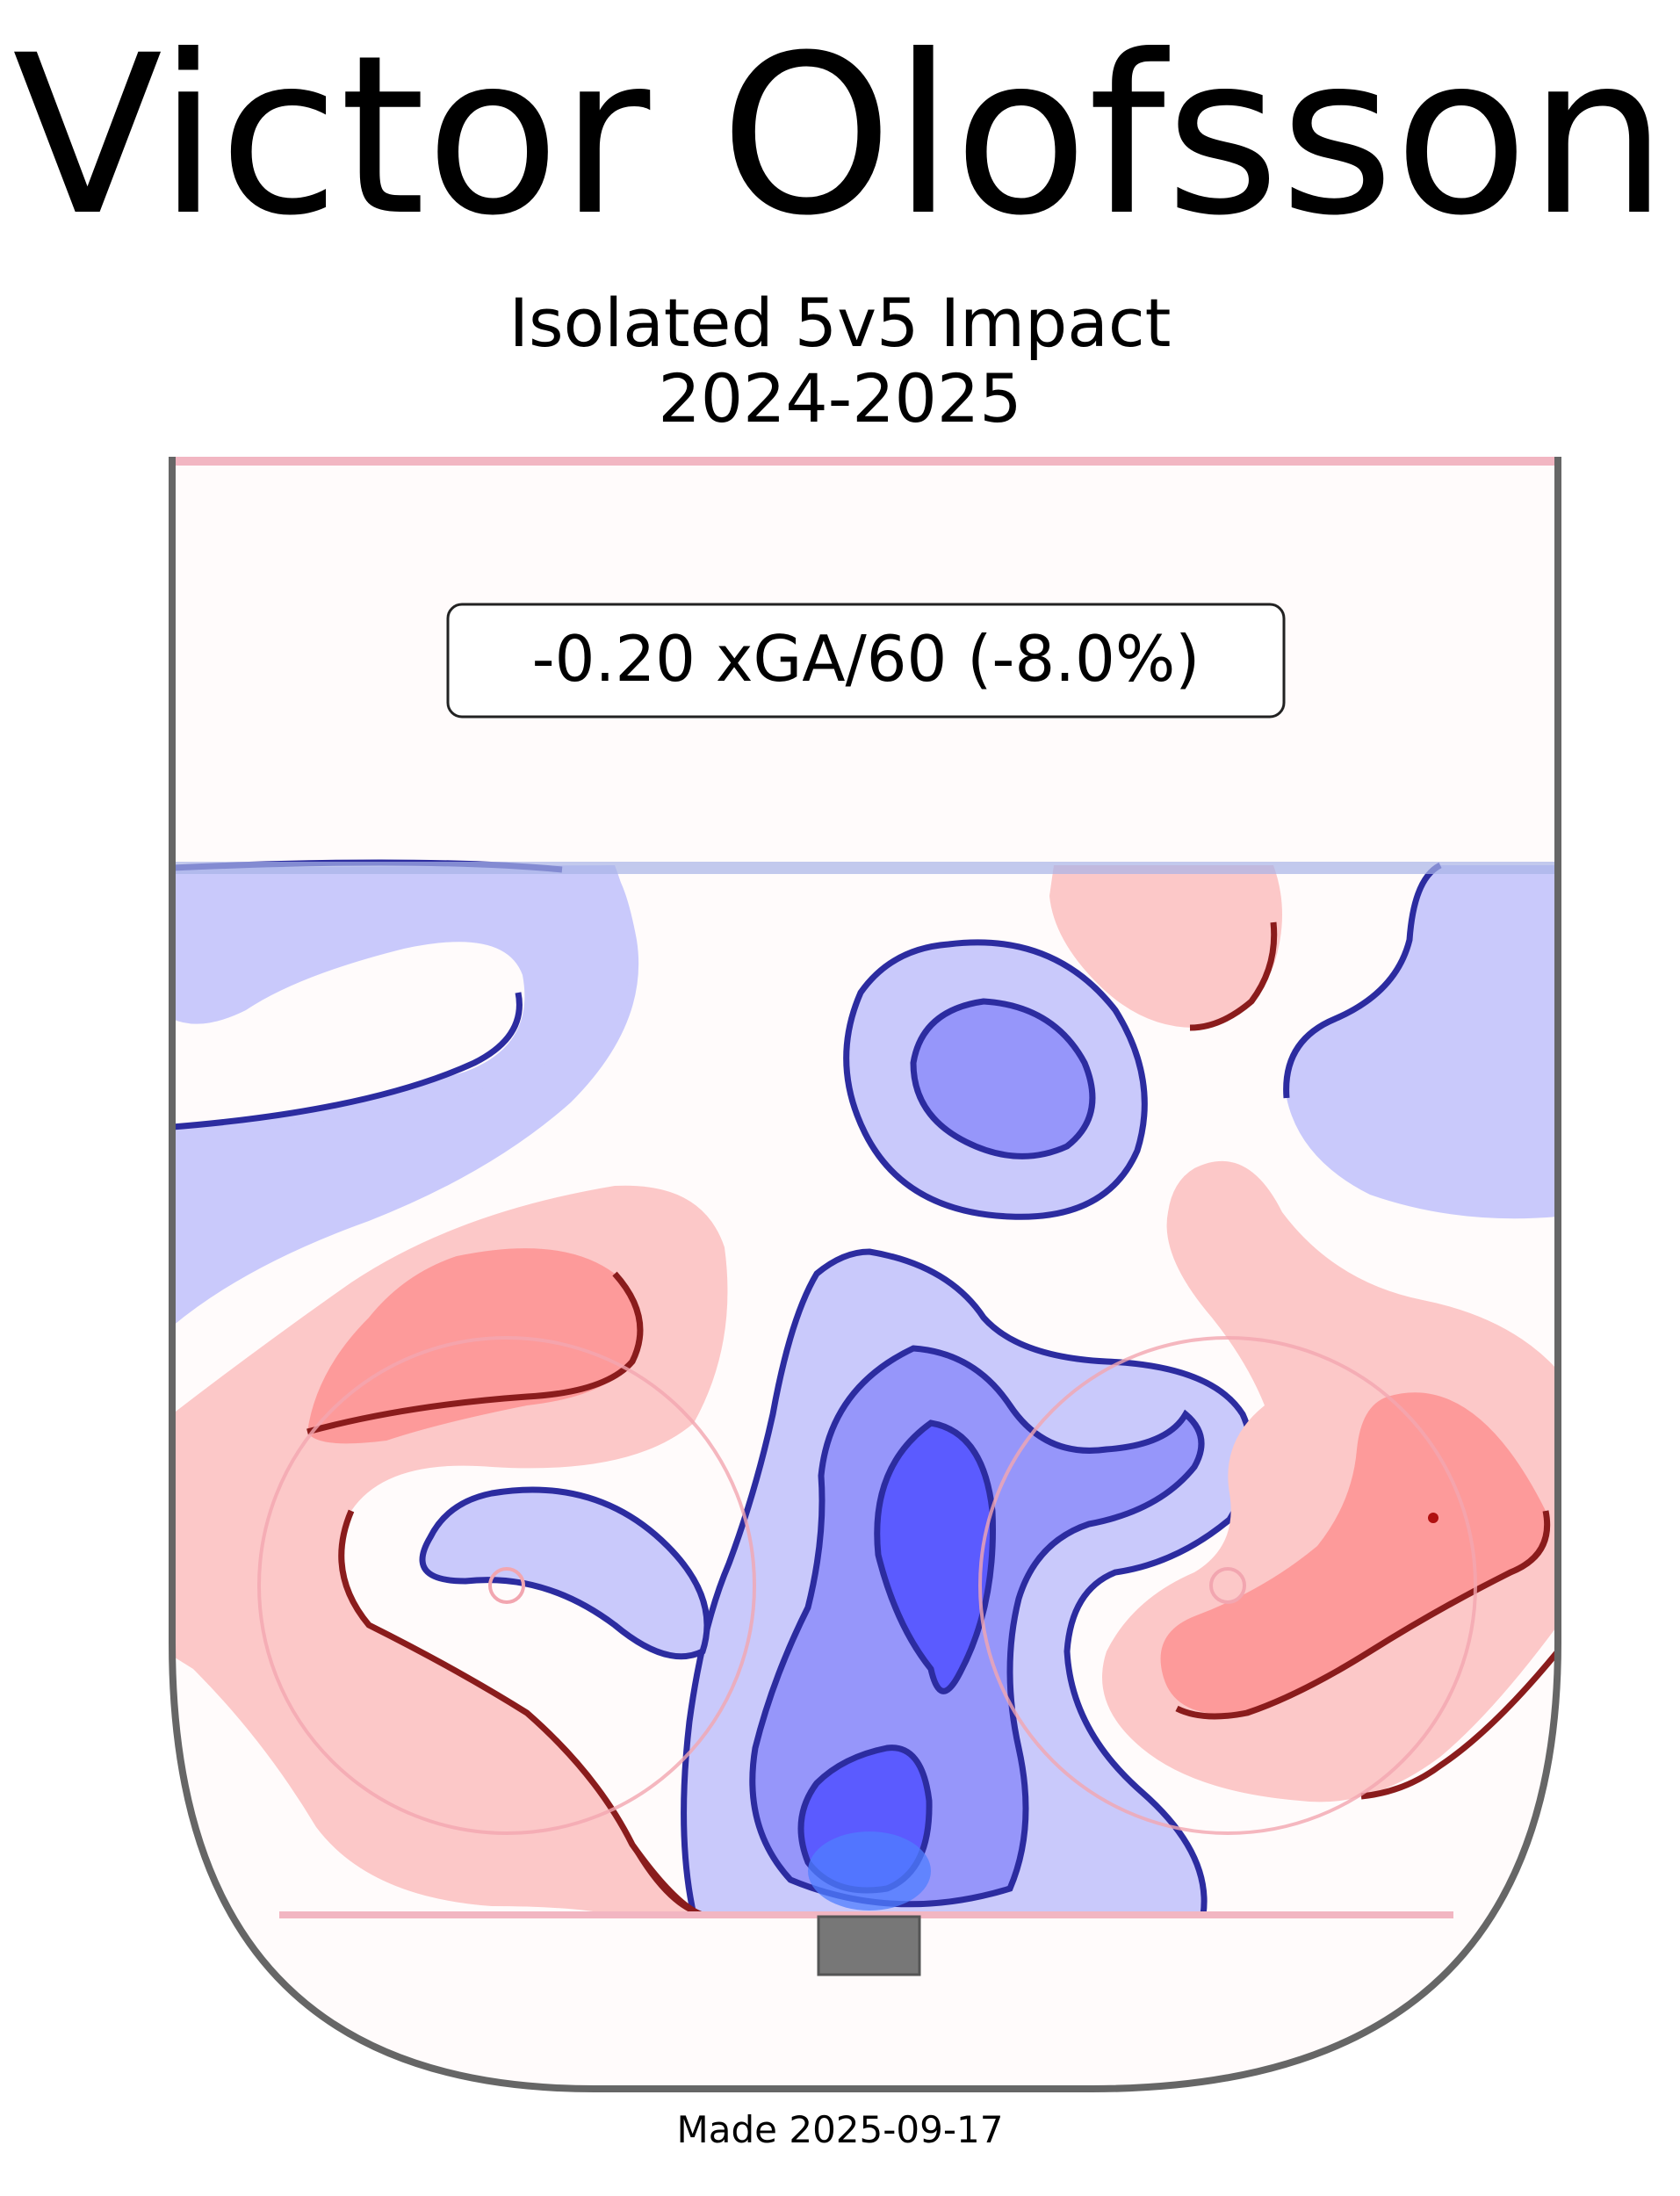 The width and height of the screenshot is (1680, 2196). What do you see at coordinates (840, 2129) in the screenshot?
I see `made-date-footer: Made 2025-09-17` at bounding box center [840, 2129].